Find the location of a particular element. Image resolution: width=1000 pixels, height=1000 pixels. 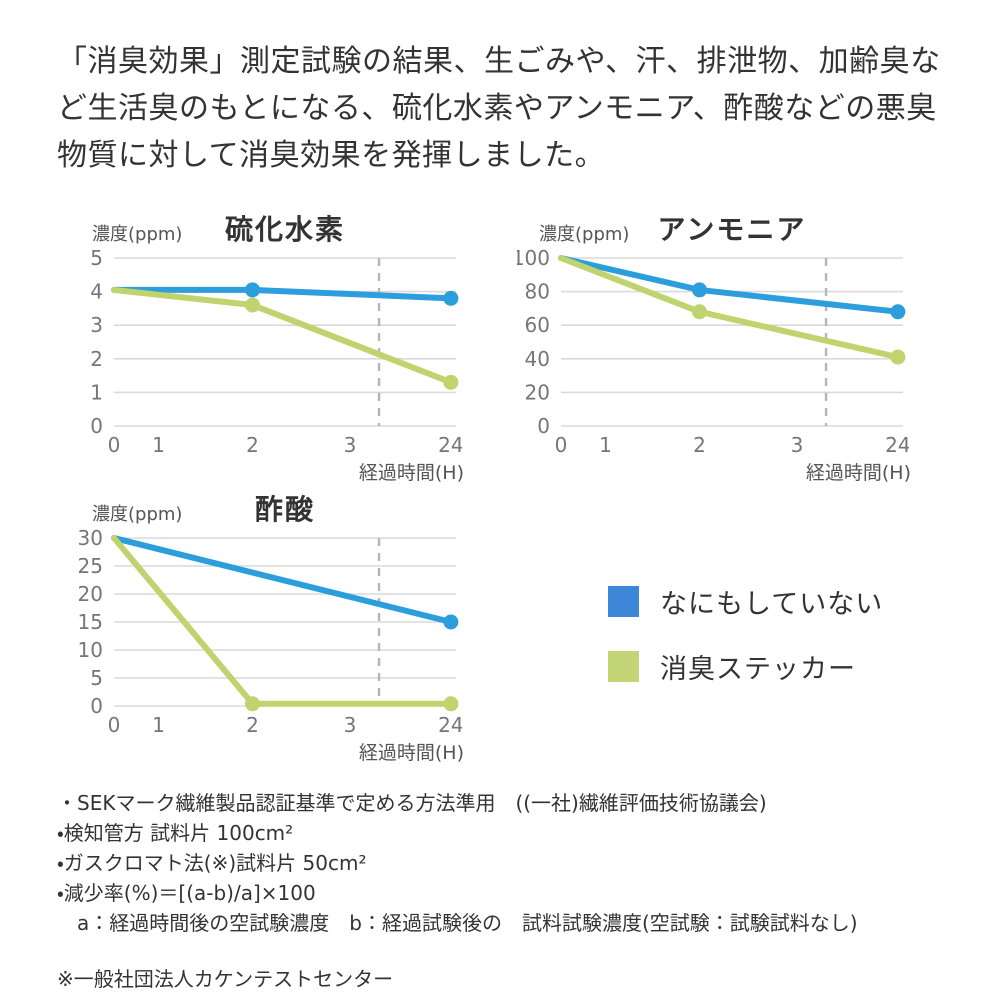

chart-title: アンモニア is located at coordinates (732, 229).